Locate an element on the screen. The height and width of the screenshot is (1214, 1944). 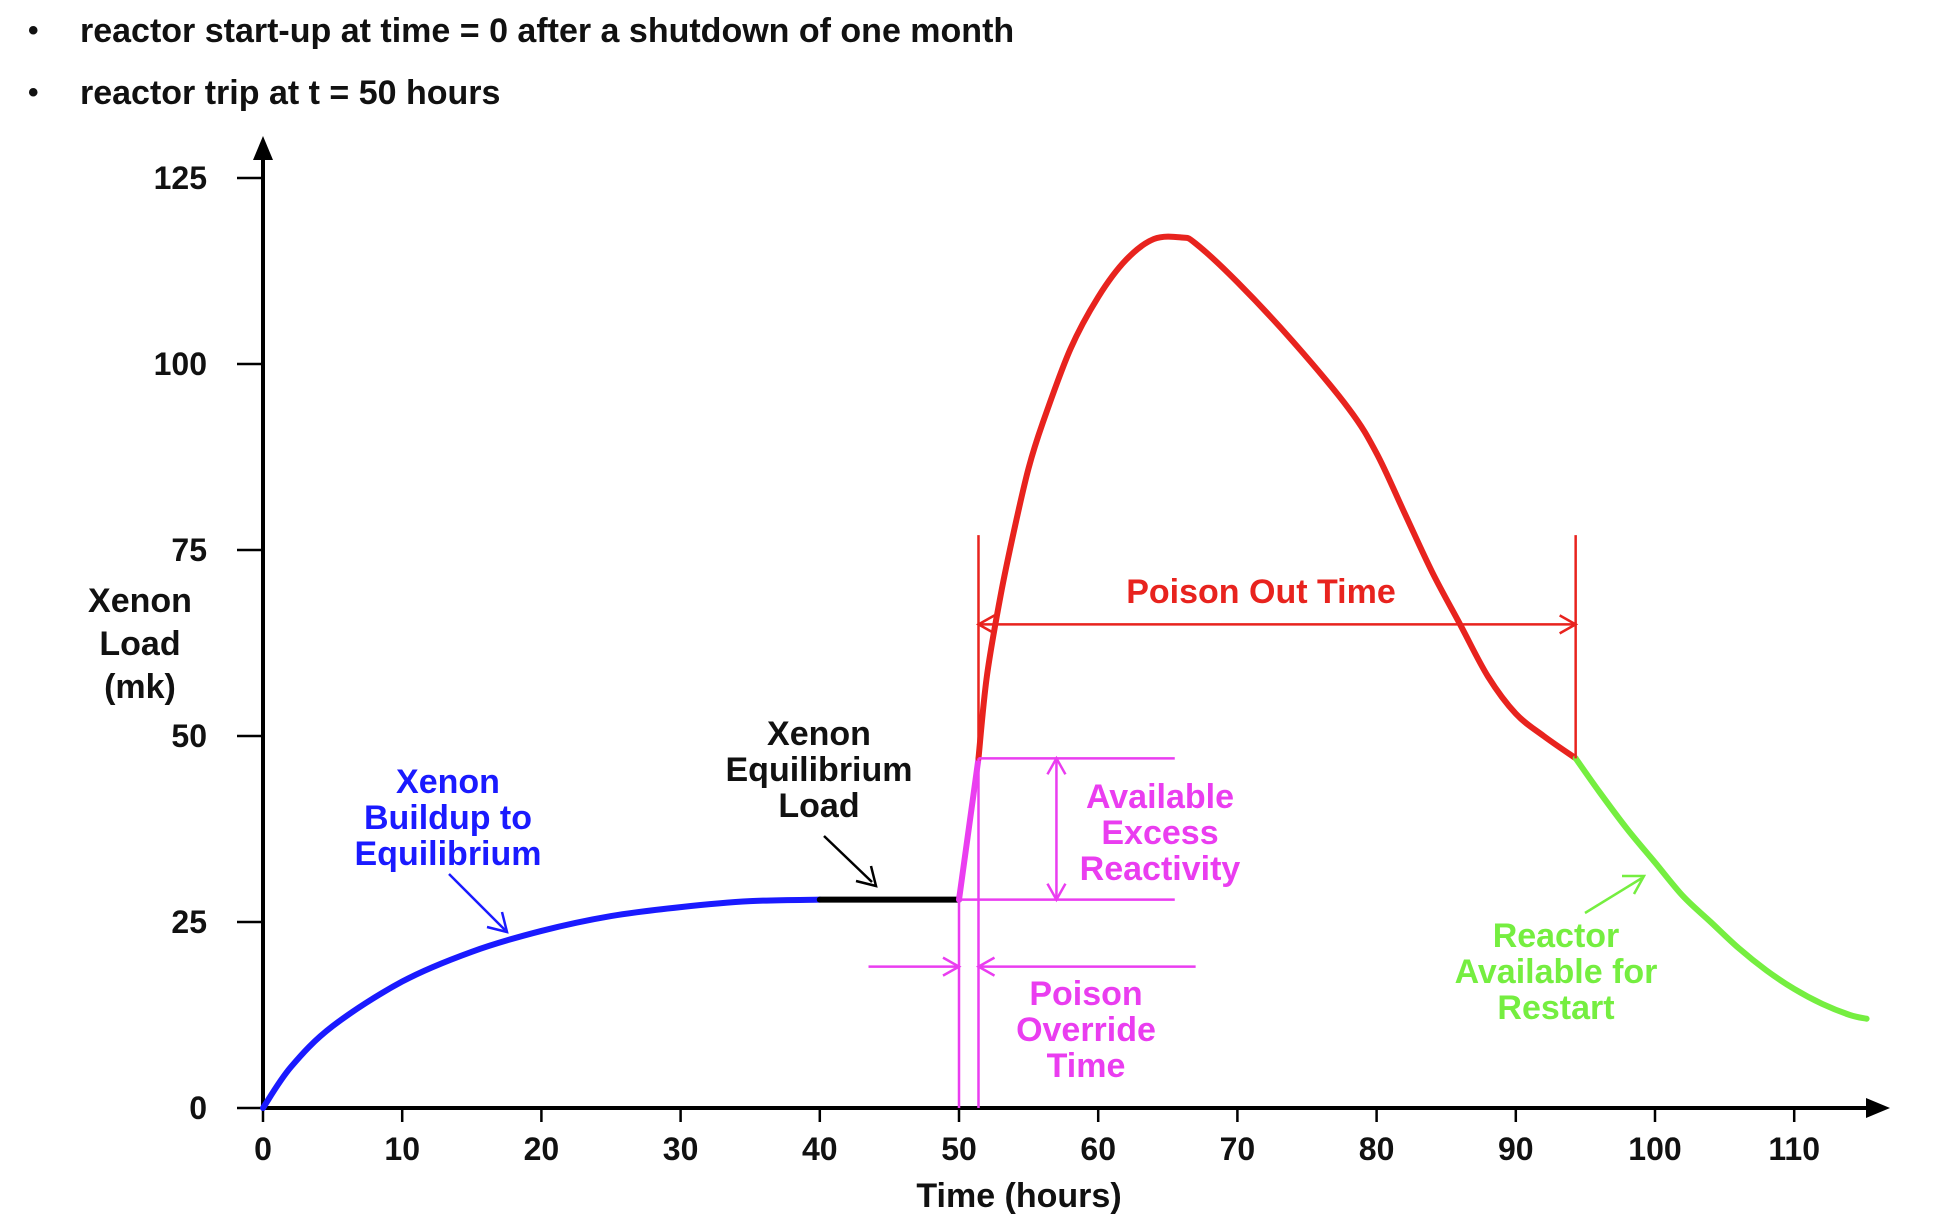
x-tick-label: 100 is located at coordinates (1654, 1149).